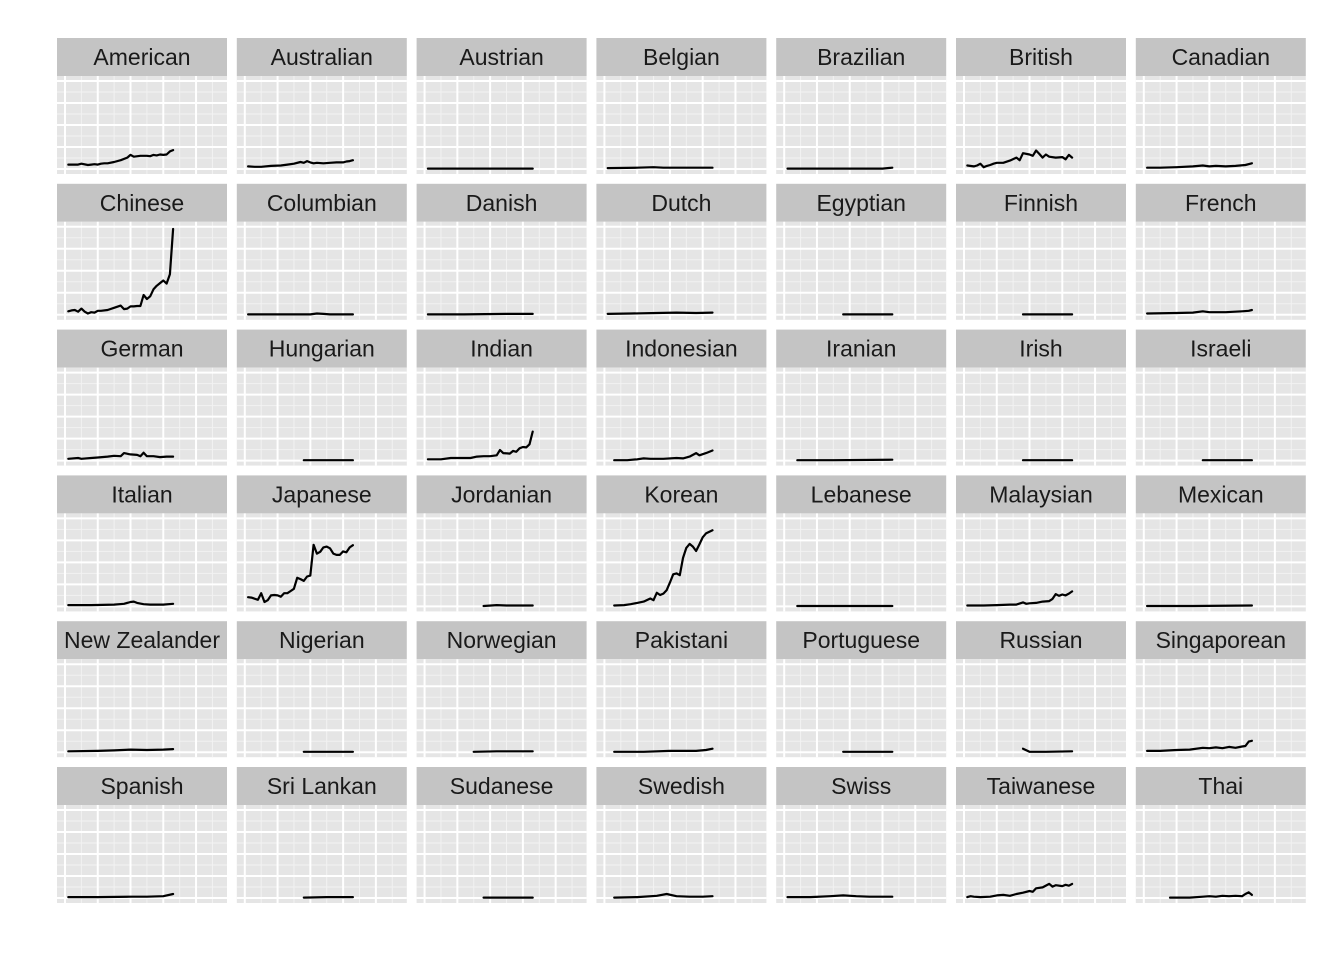  What do you see at coordinates (1211, 895) in the screenshot?
I see `series-line-thai` at bounding box center [1211, 895].